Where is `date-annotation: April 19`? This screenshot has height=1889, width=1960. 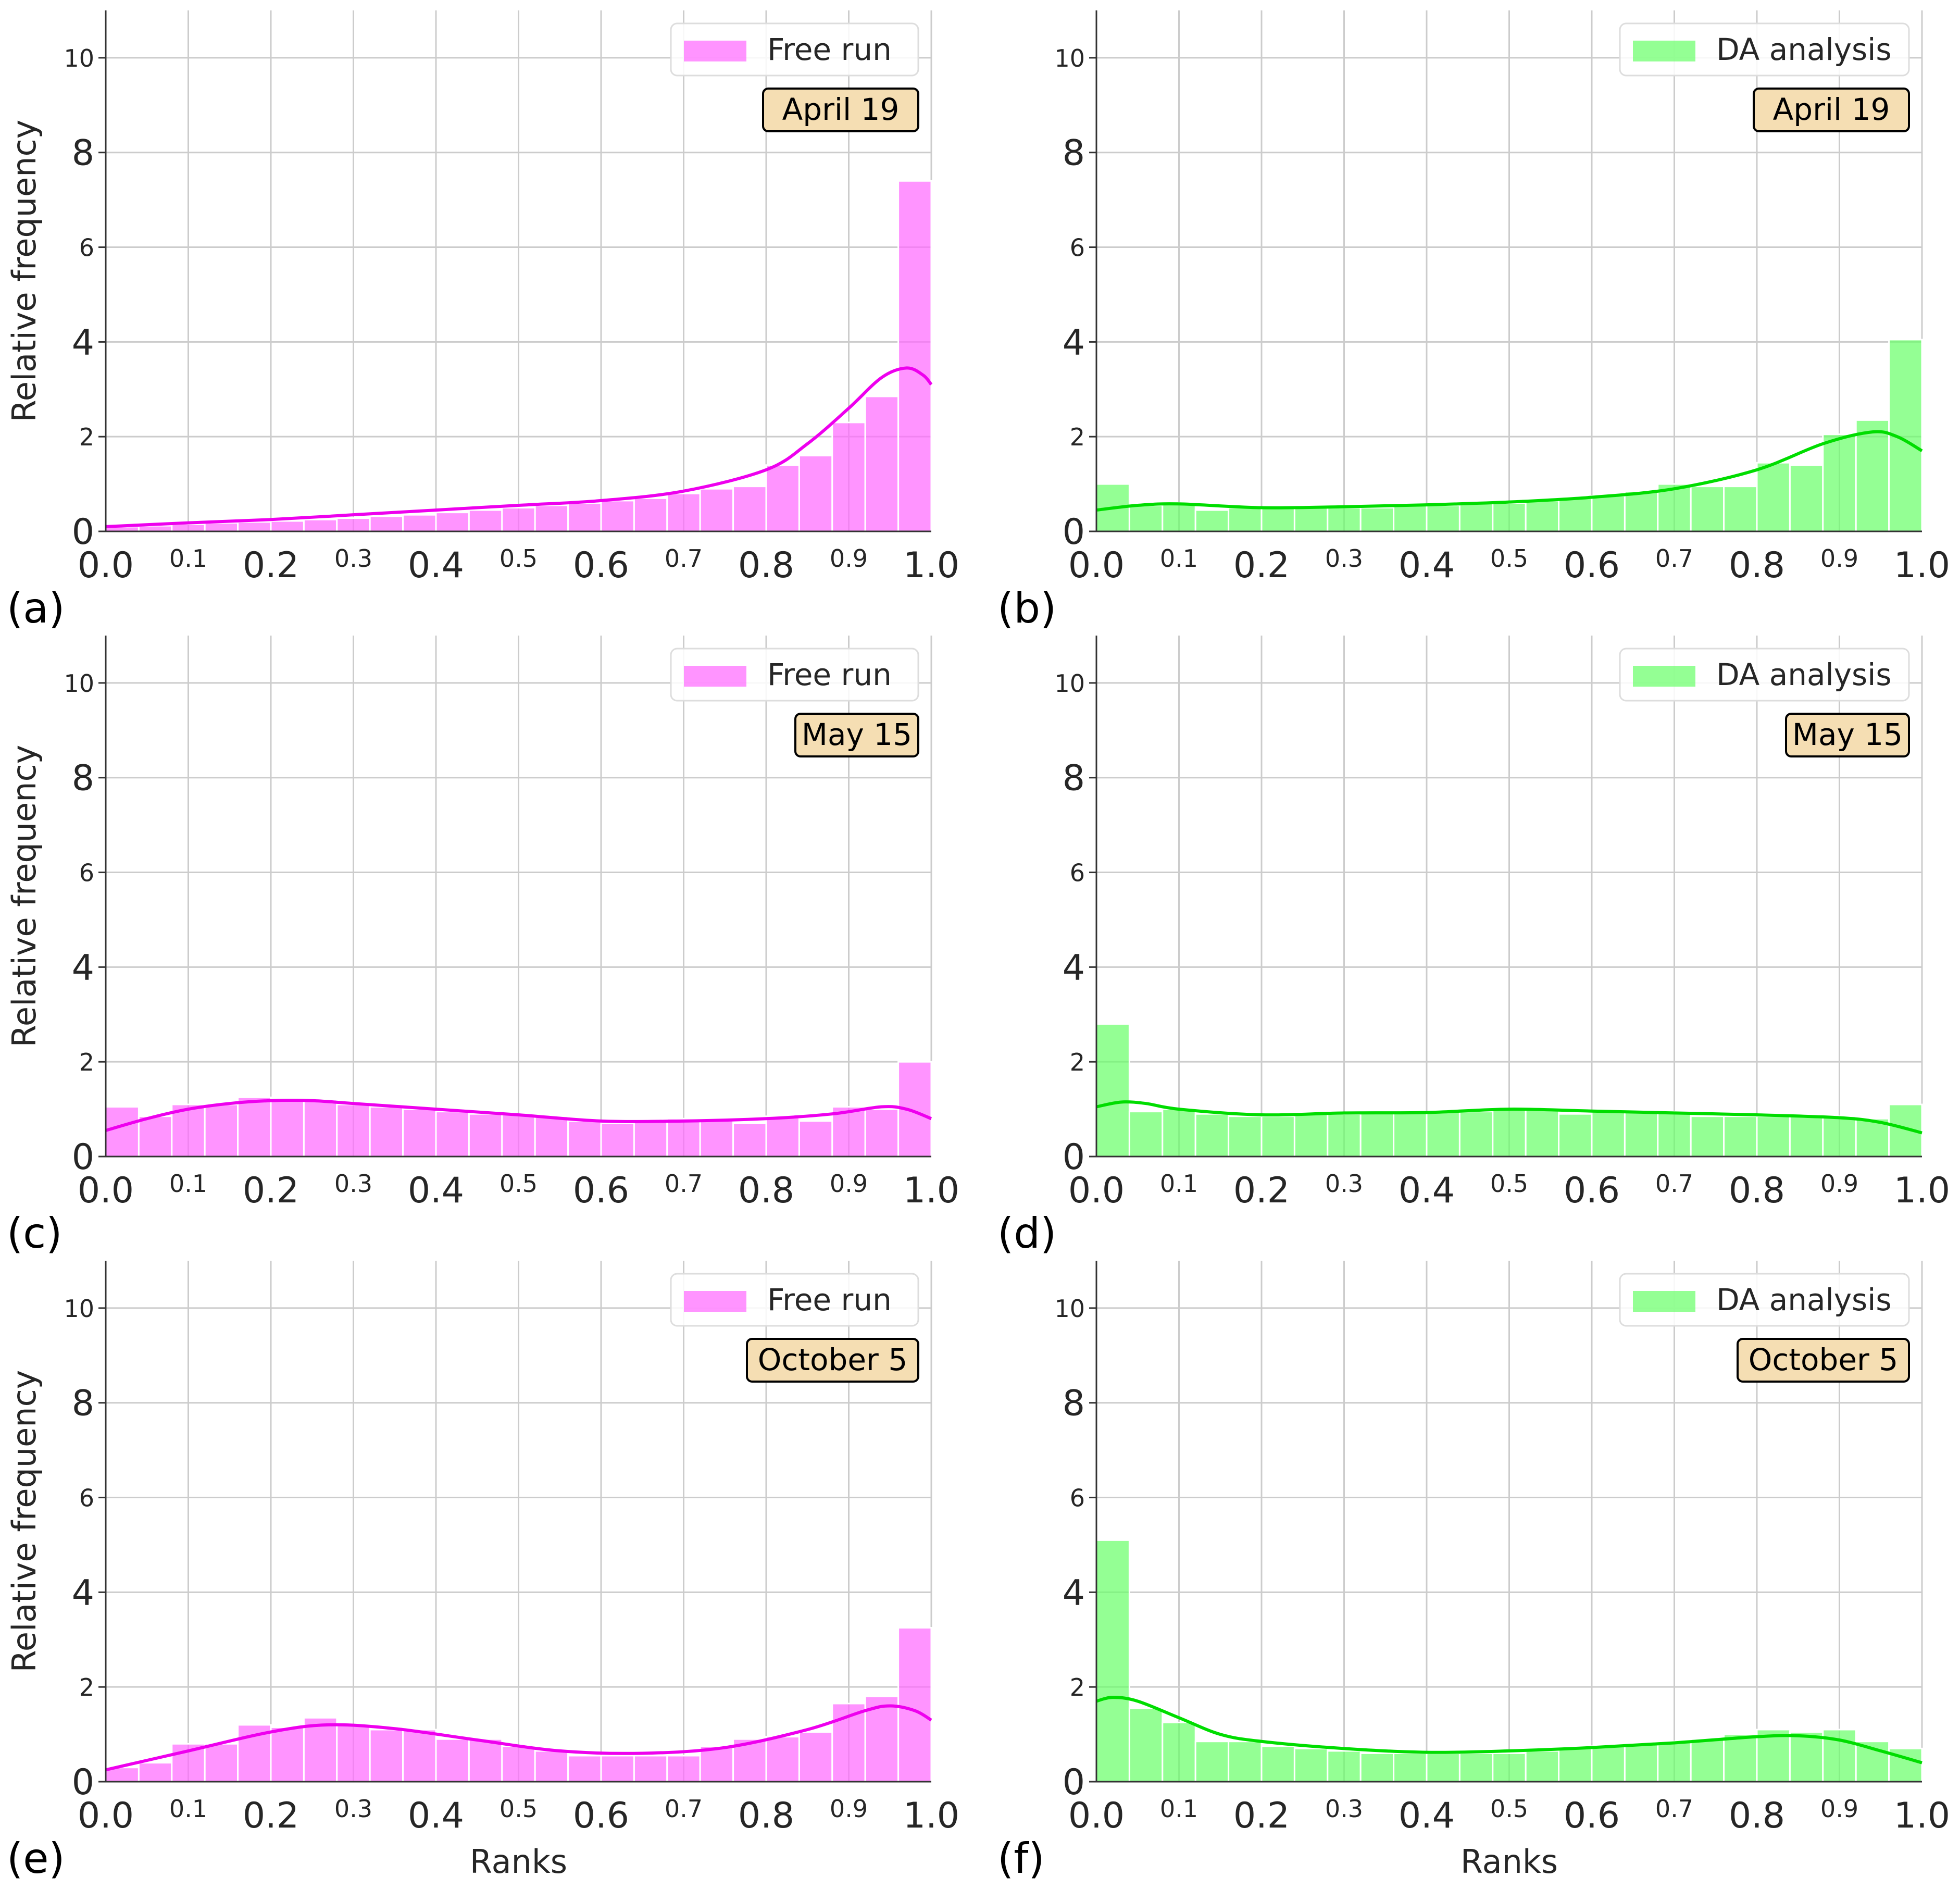 date-annotation: April 19 is located at coordinates (1832, 110).